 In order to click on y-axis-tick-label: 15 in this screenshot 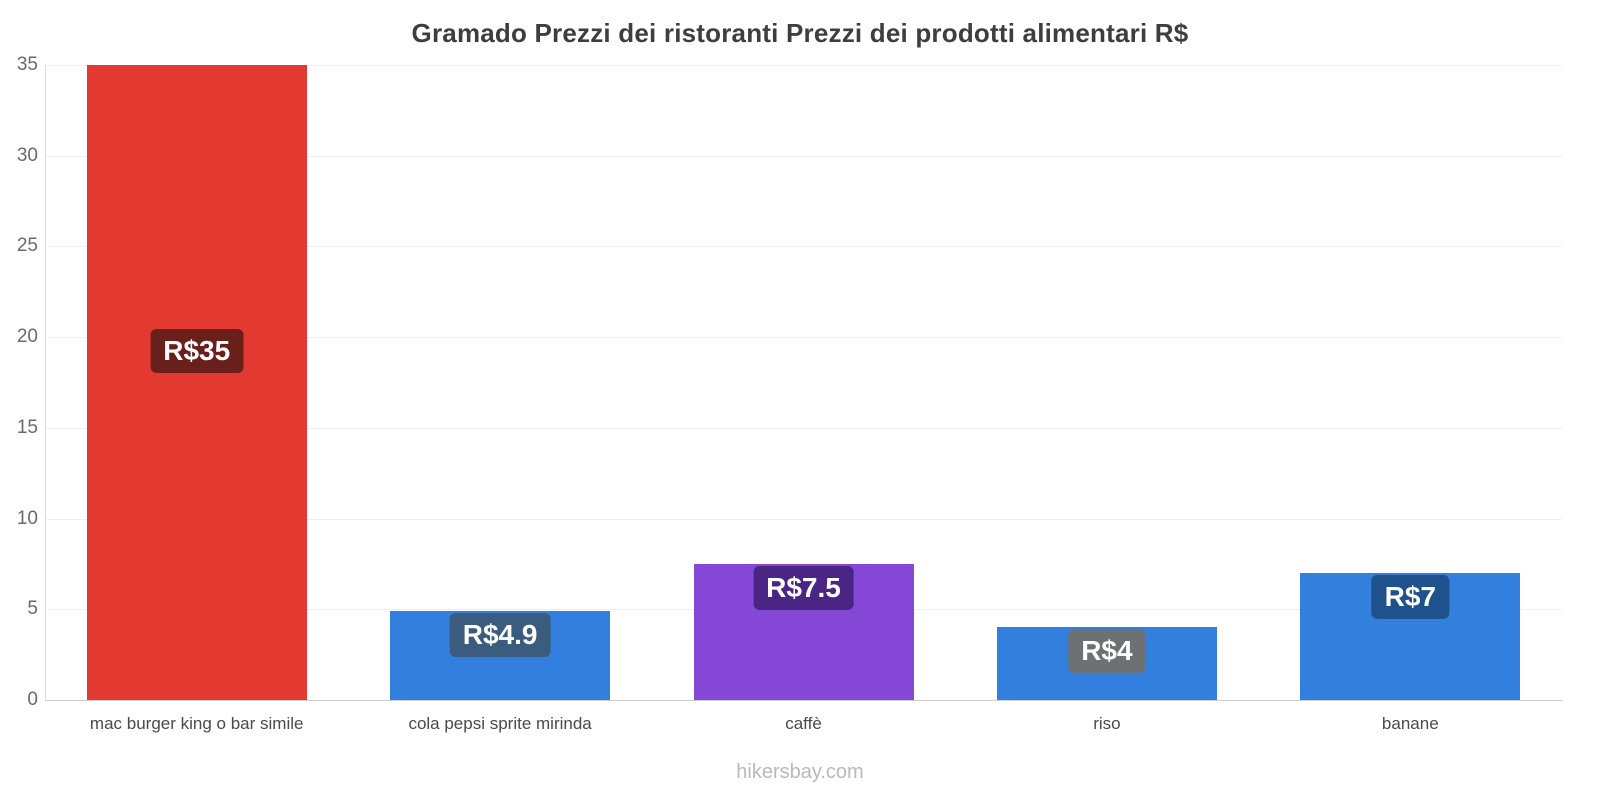, I will do `click(27, 427)`.